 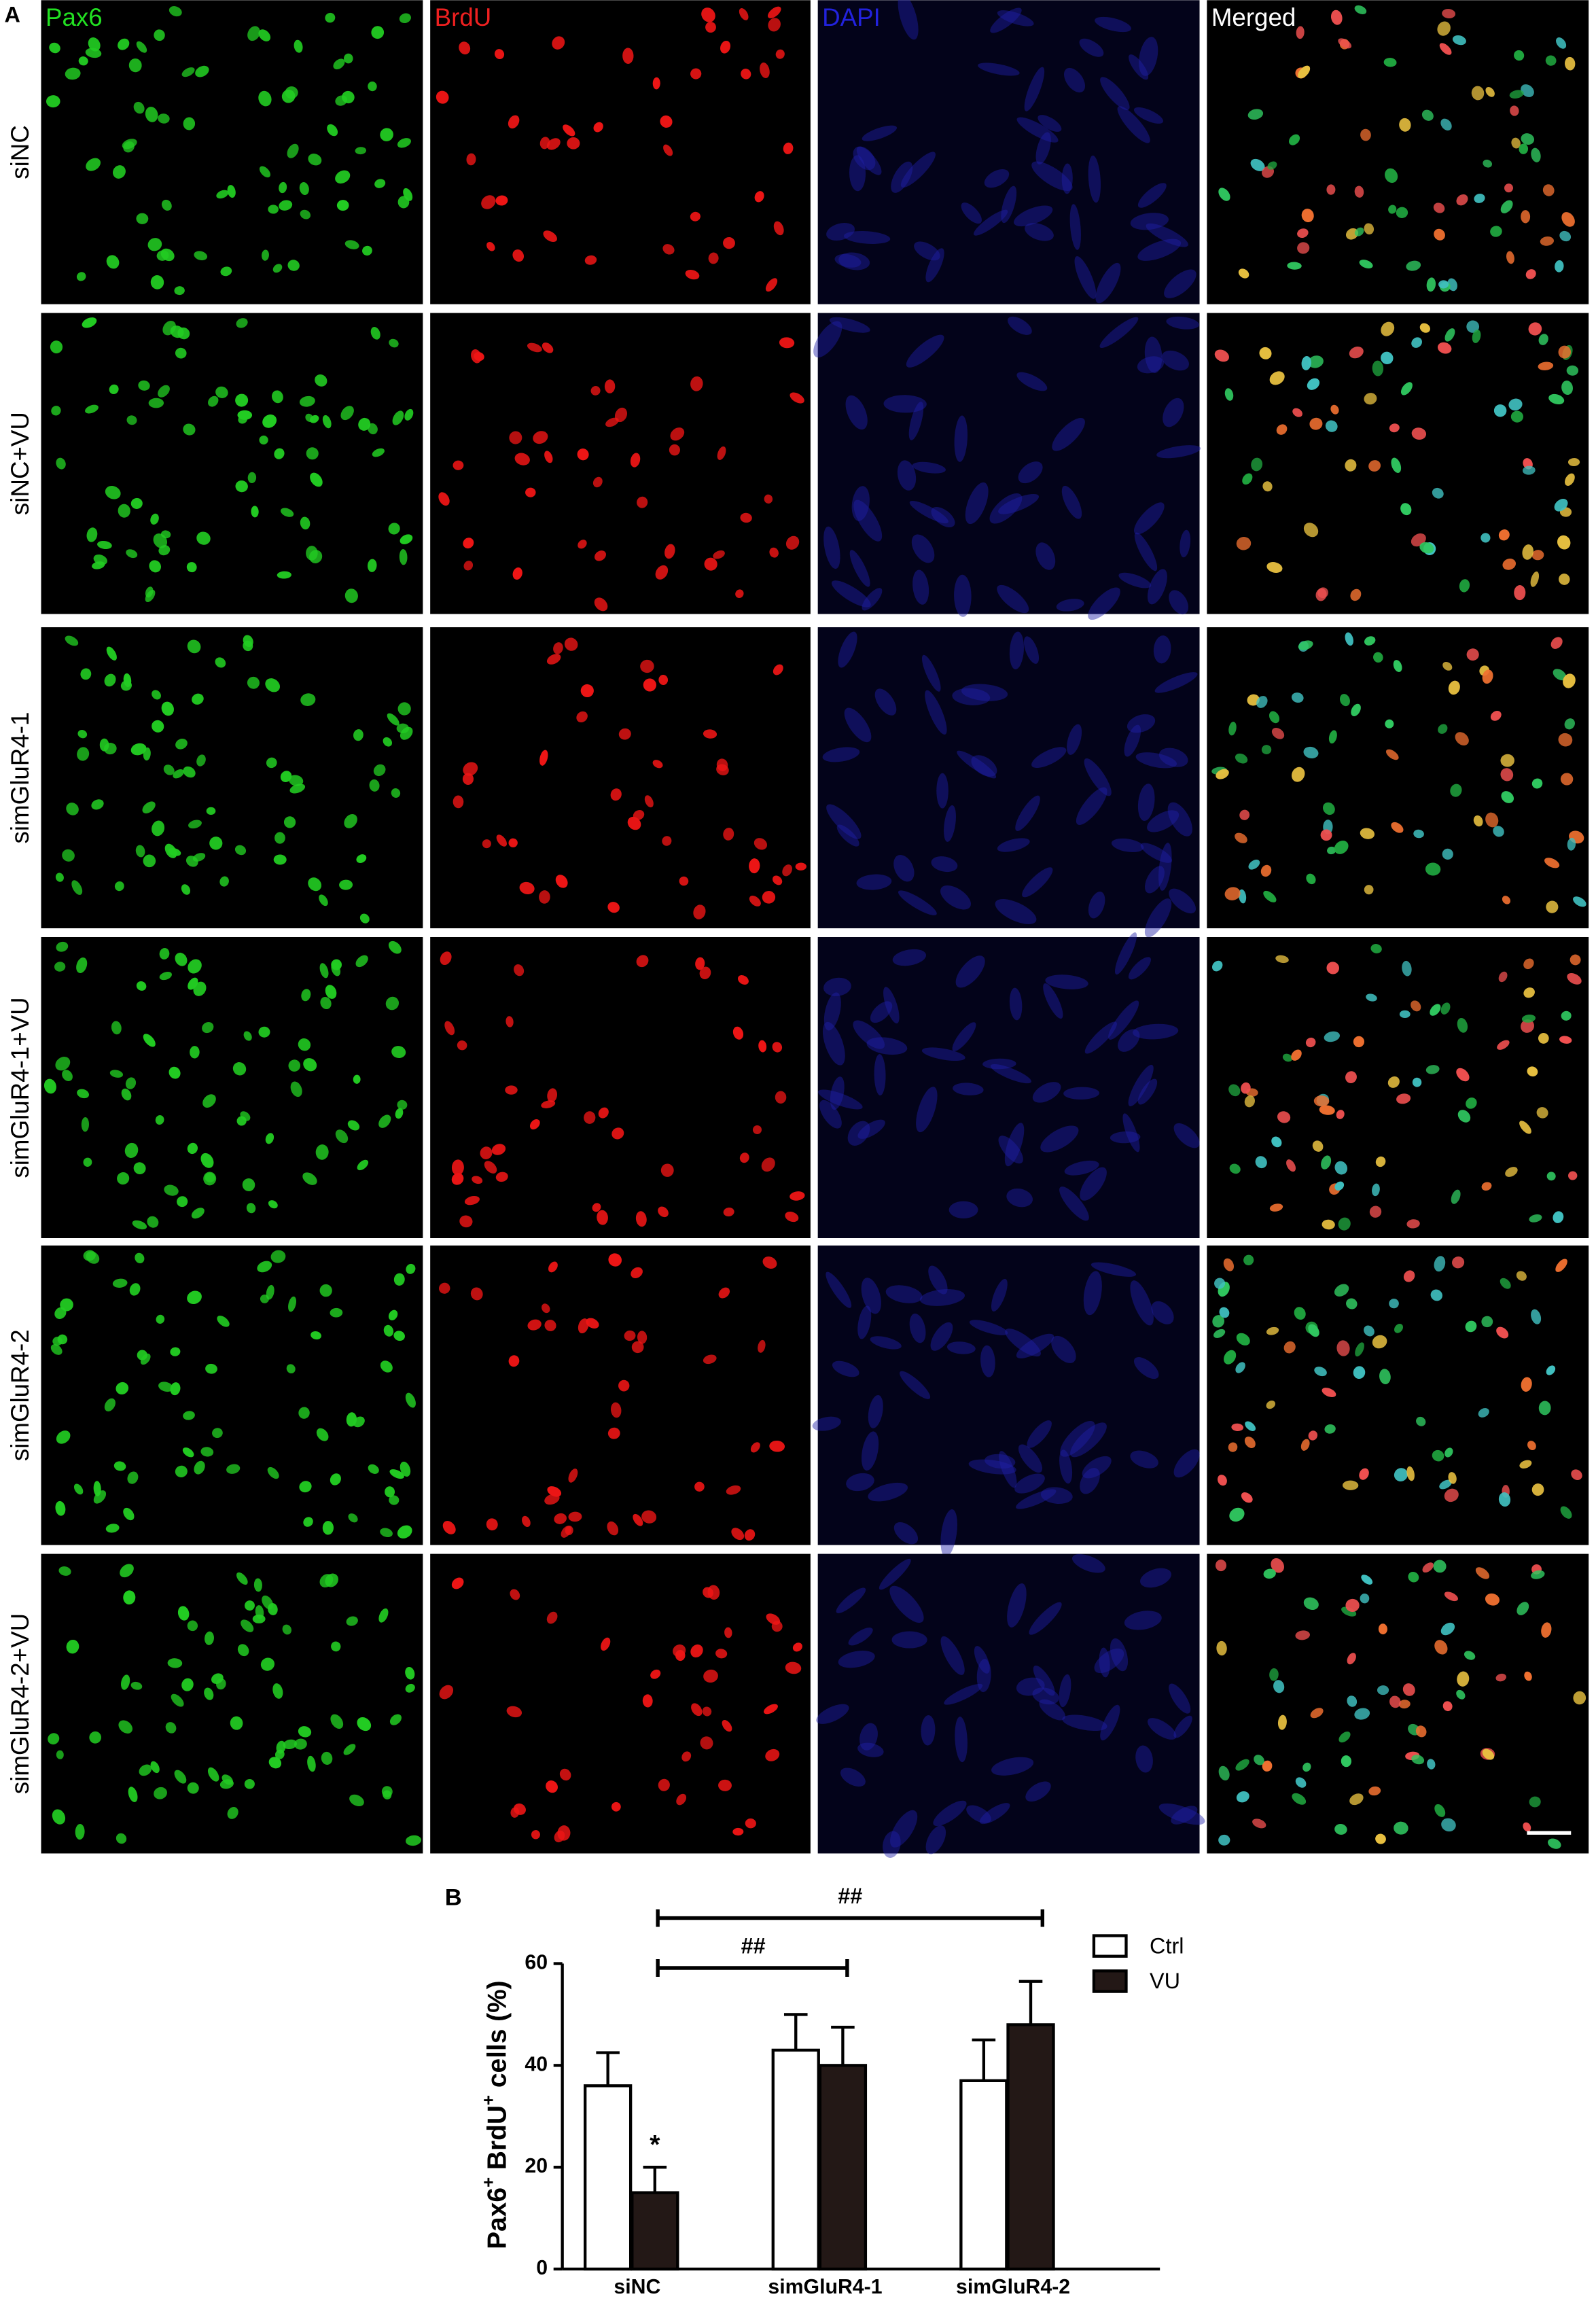 I want to click on x-tick-label: simGluR4-1, so click(x=825, y=2287).